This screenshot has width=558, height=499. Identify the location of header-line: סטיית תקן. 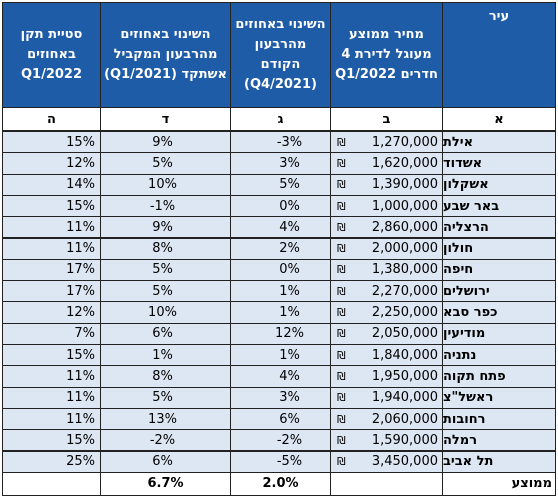
(51, 34).